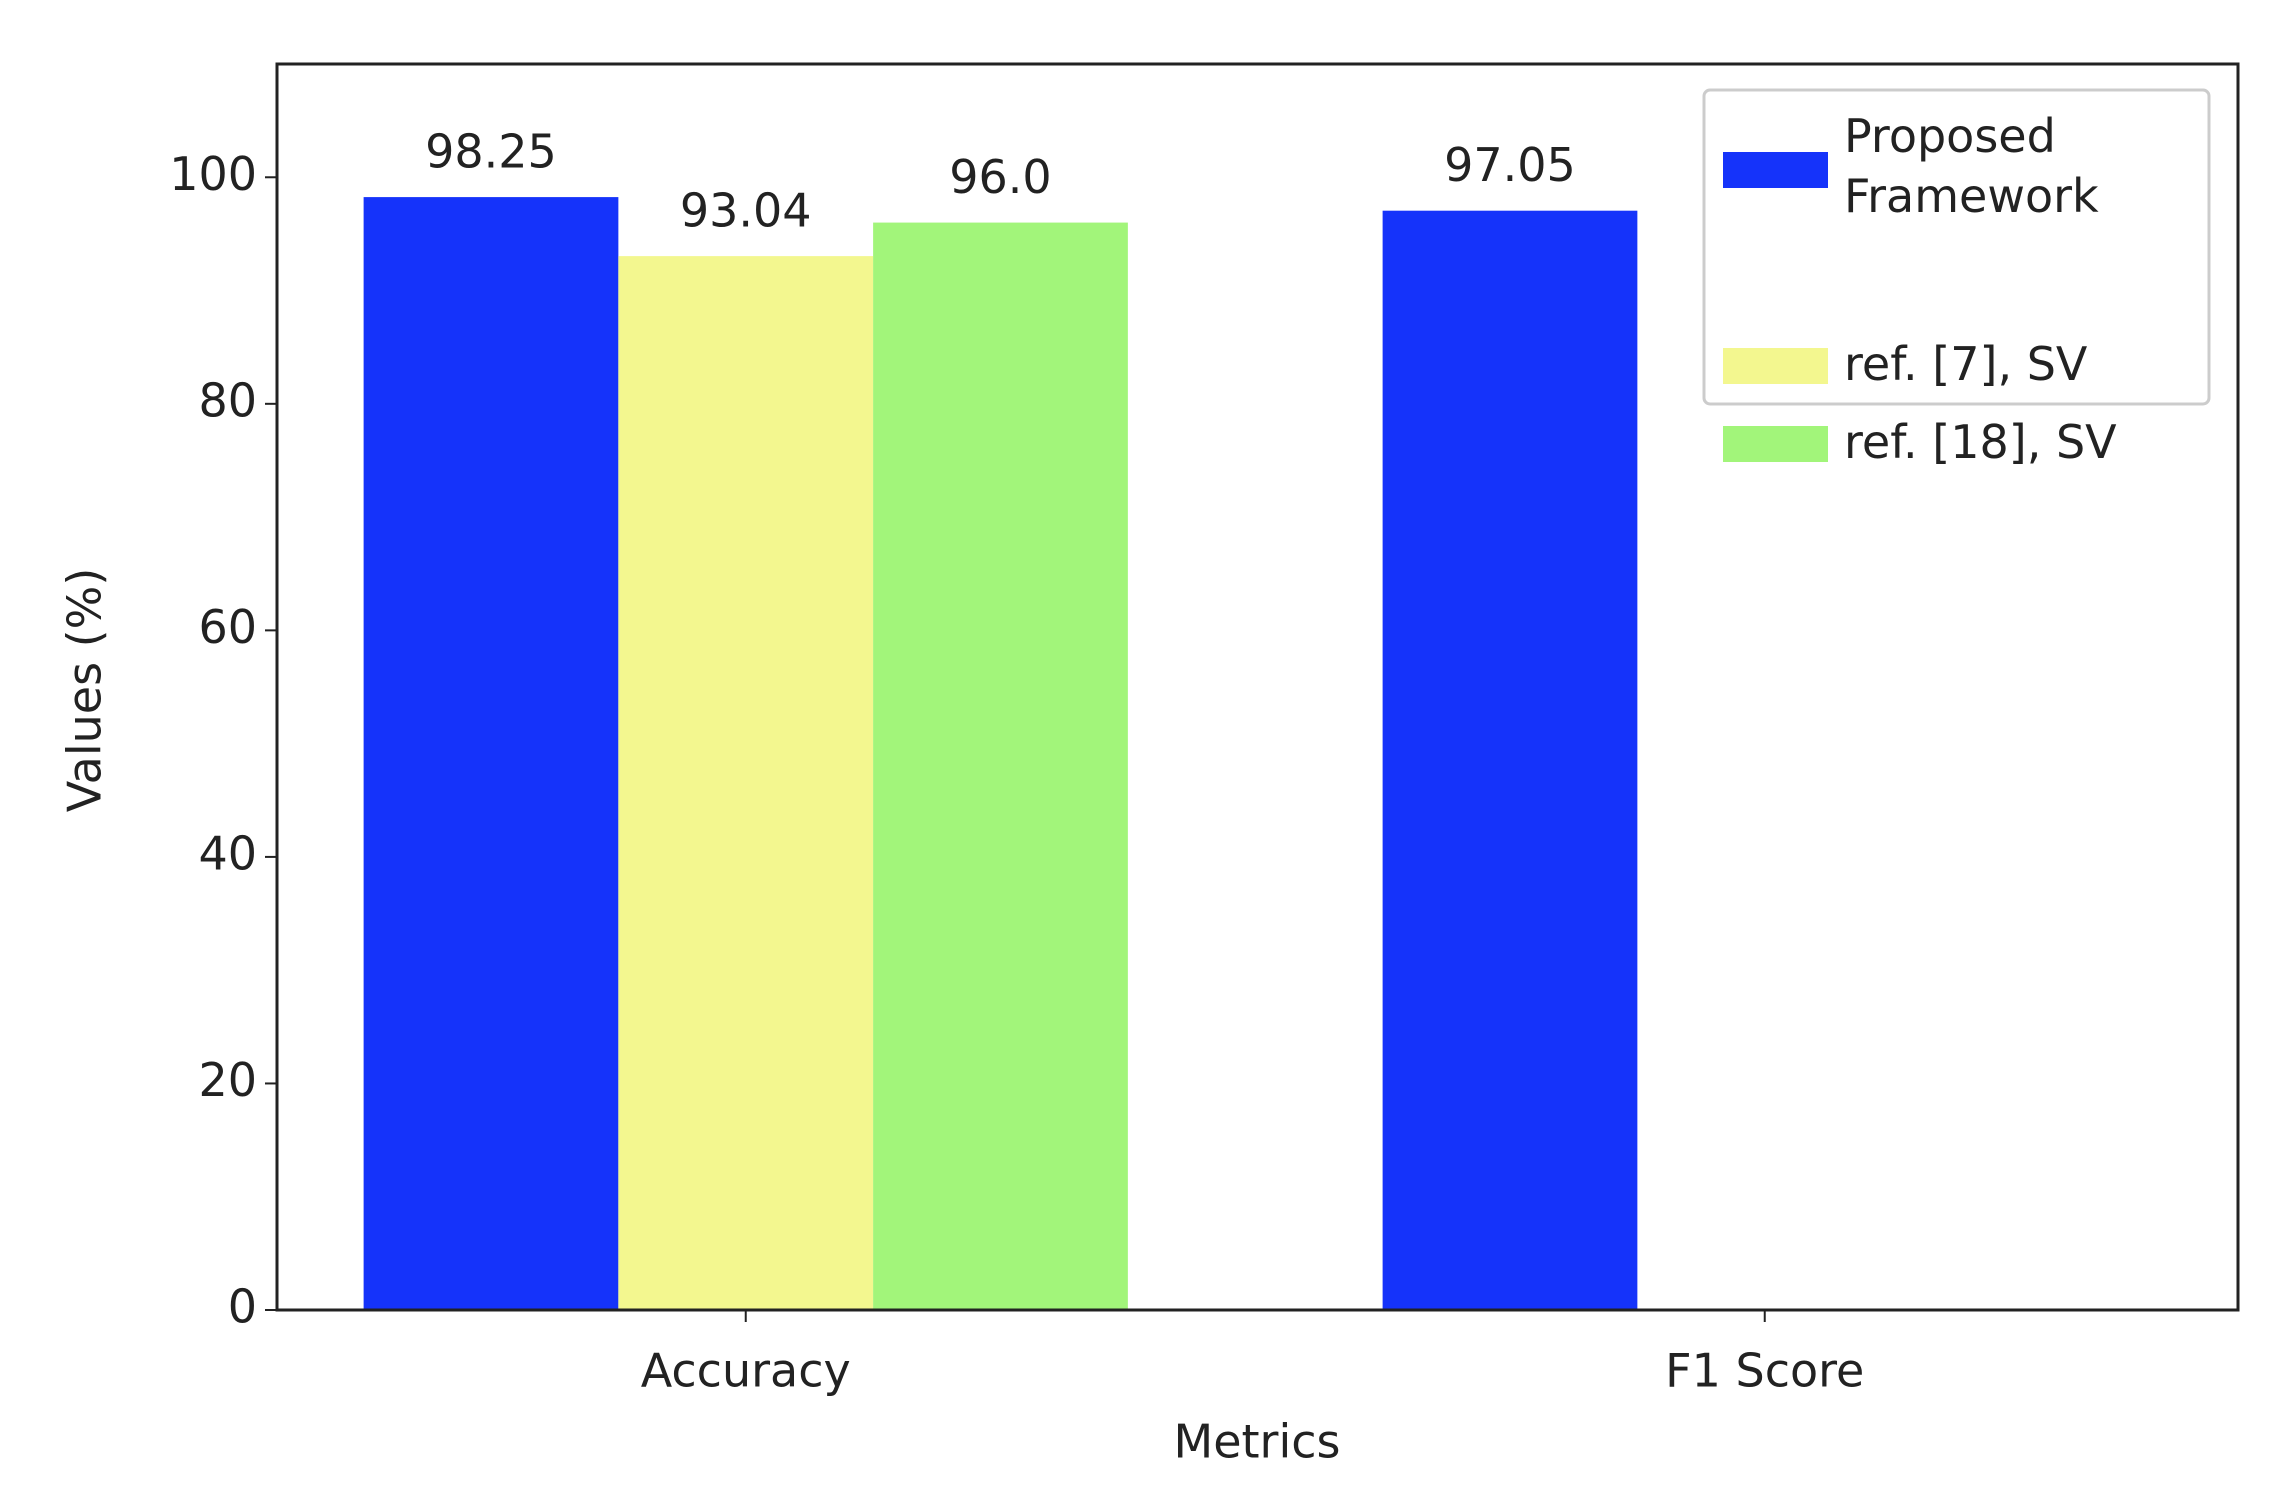  What do you see at coordinates (1956, 247) in the screenshot?
I see `legend` at bounding box center [1956, 247].